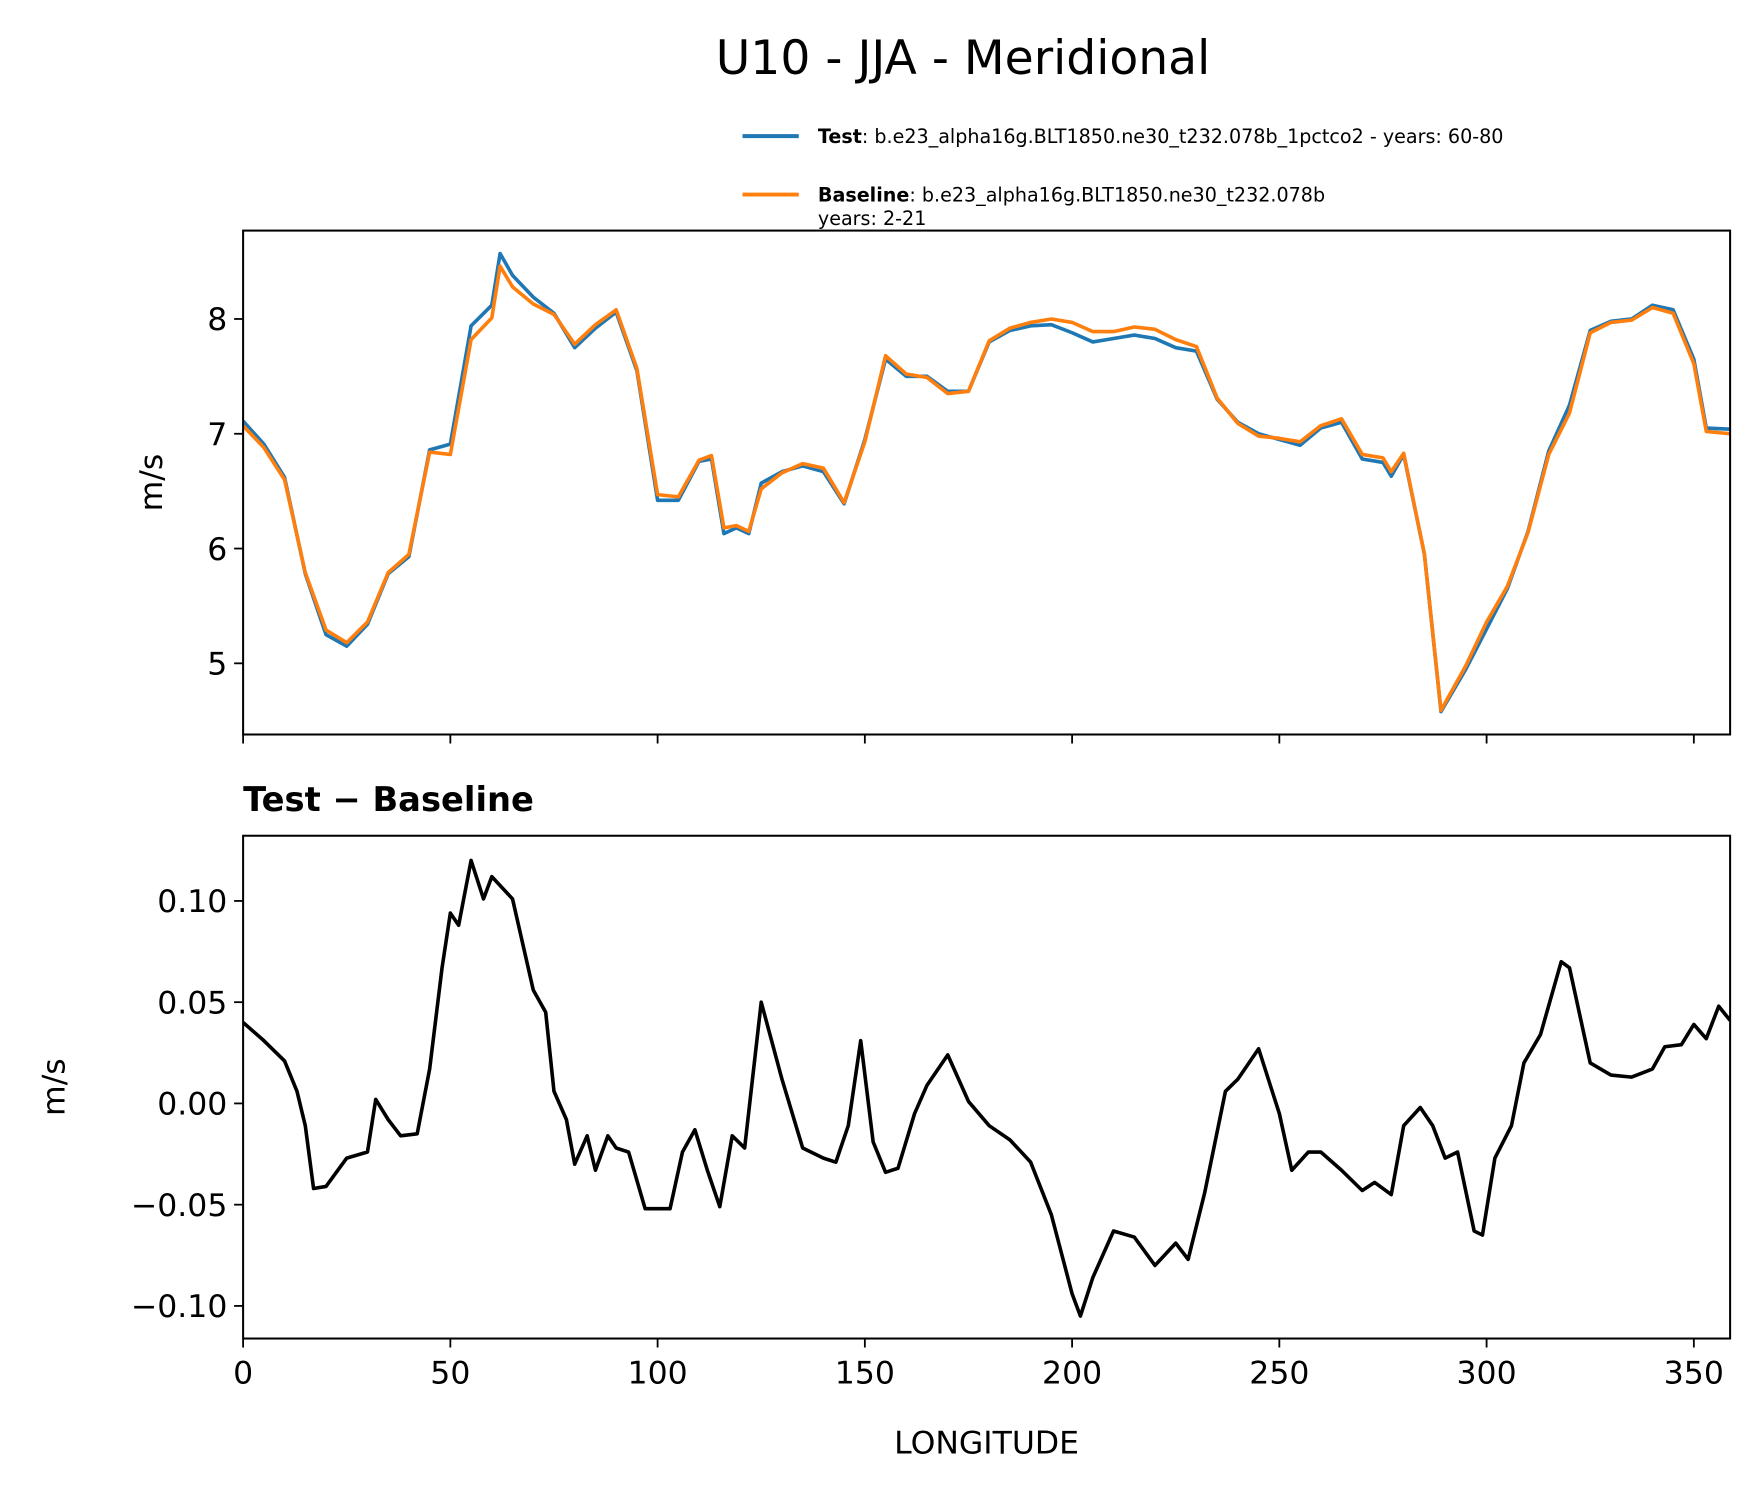 The image size is (1764, 1496). Describe the element at coordinates (450, 1374) in the screenshot. I see `x-tick-label: 50` at that location.